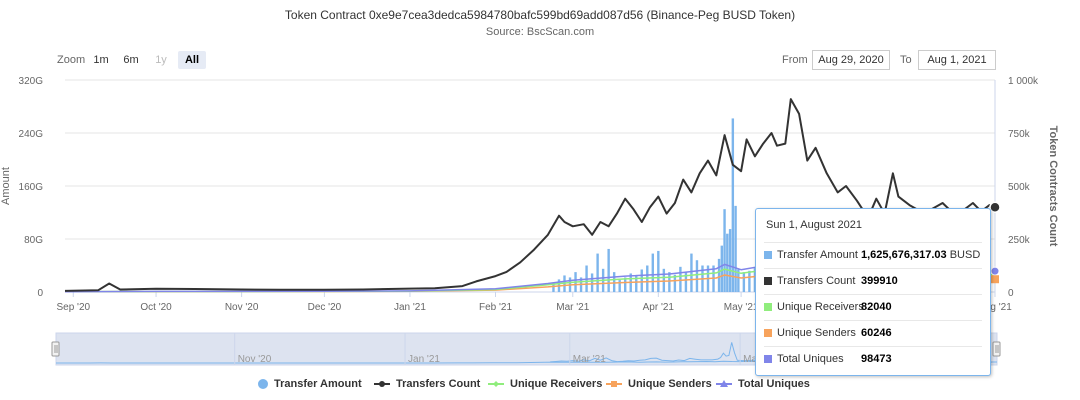 The height and width of the screenshot is (400, 1080). I want to click on left-tick-label: 160G, so click(31, 187).